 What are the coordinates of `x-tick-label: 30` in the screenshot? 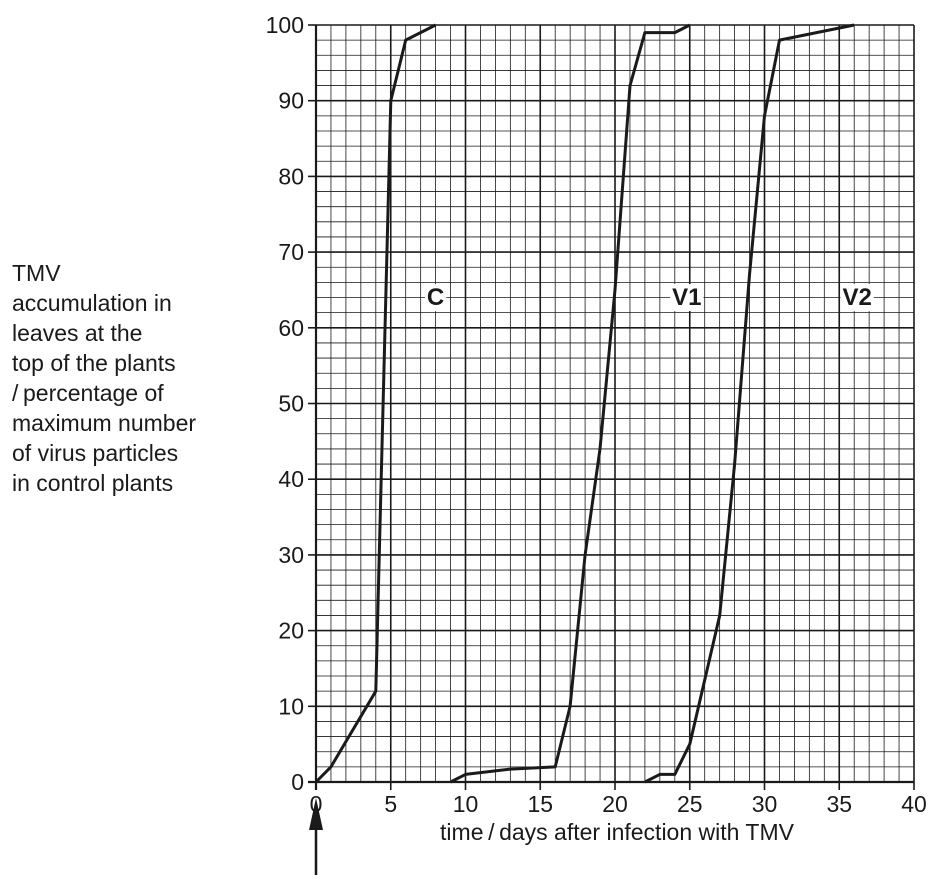 It's located at (765, 804).